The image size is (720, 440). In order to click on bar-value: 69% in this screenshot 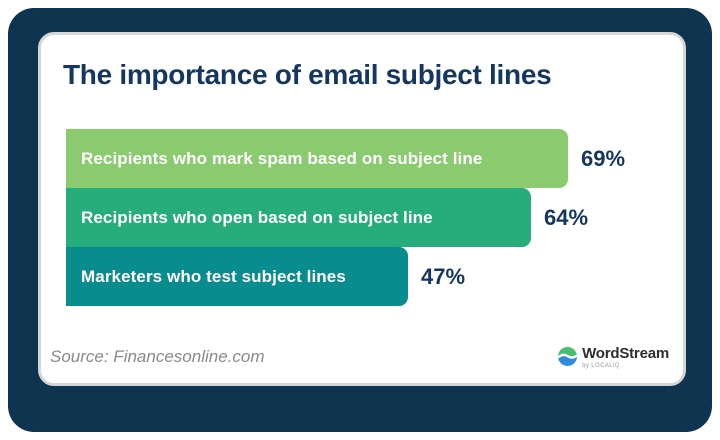, I will do `click(603, 158)`.